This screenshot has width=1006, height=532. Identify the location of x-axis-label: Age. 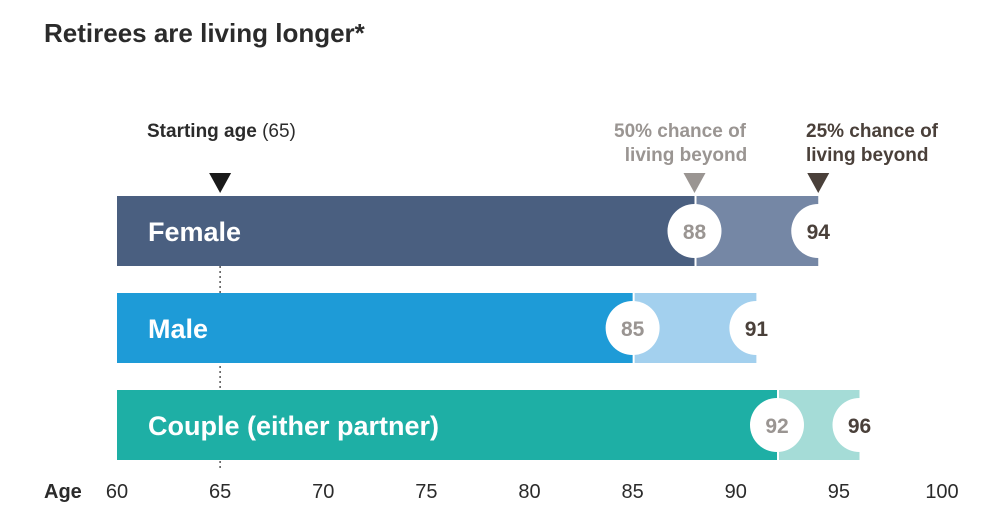
(63, 492).